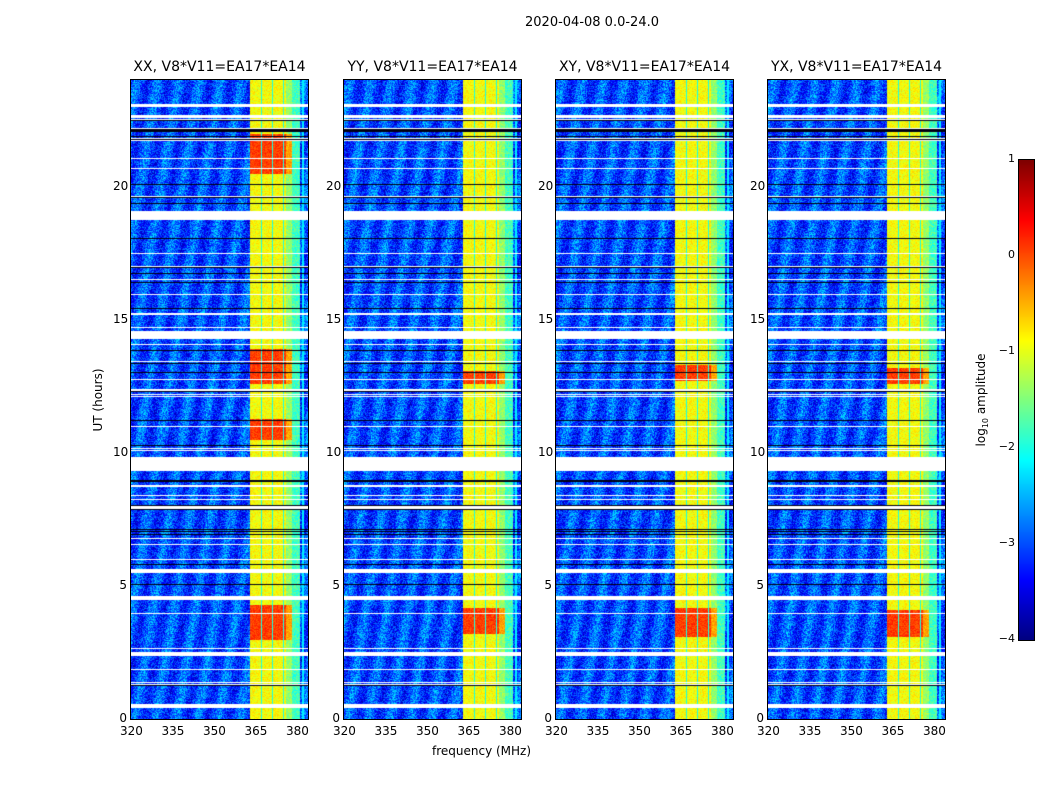 The height and width of the screenshot is (800, 1050). What do you see at coordinates (98, 400) in the screenshot?
I see `y-axis-label: UT (hours)` at bounding box center [98, 400].